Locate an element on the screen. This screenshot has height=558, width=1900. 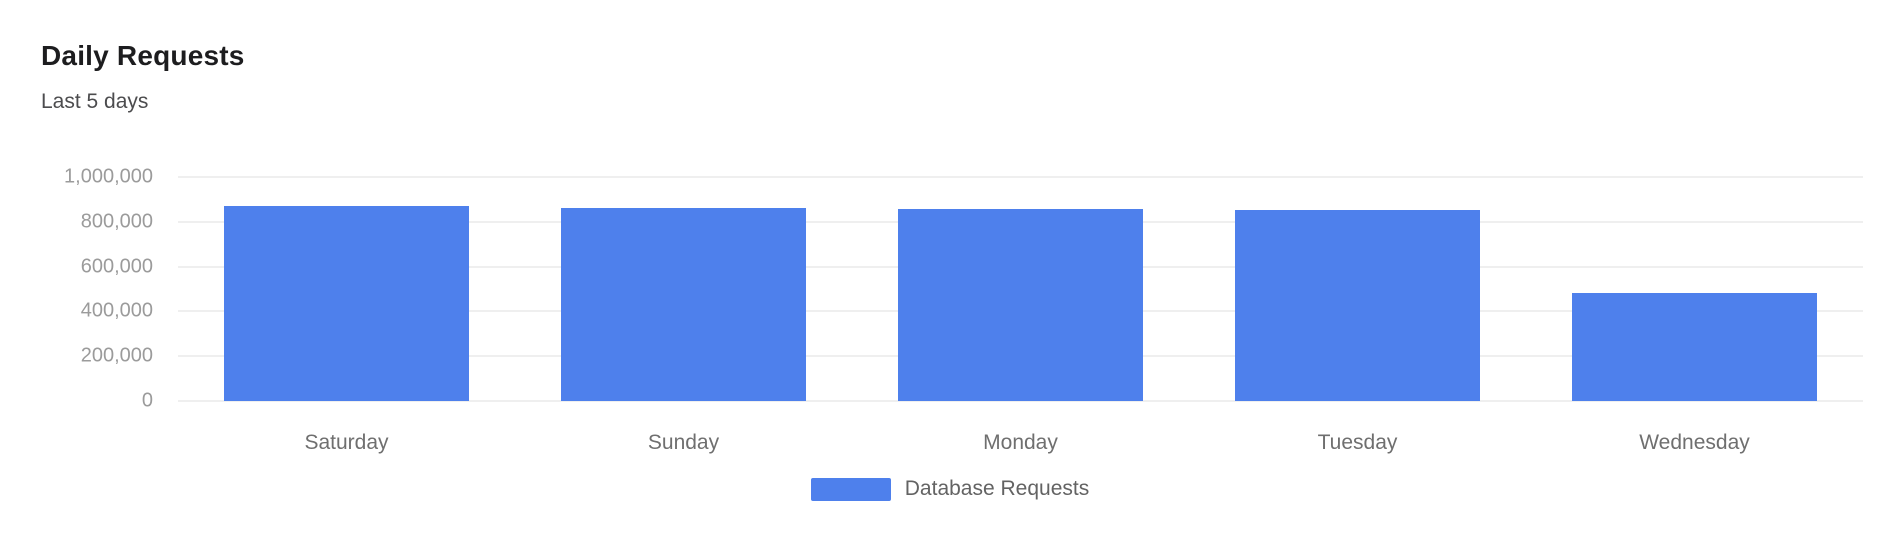
legend-item-database-requests: Database Requests is located at coordinates (950, 489).